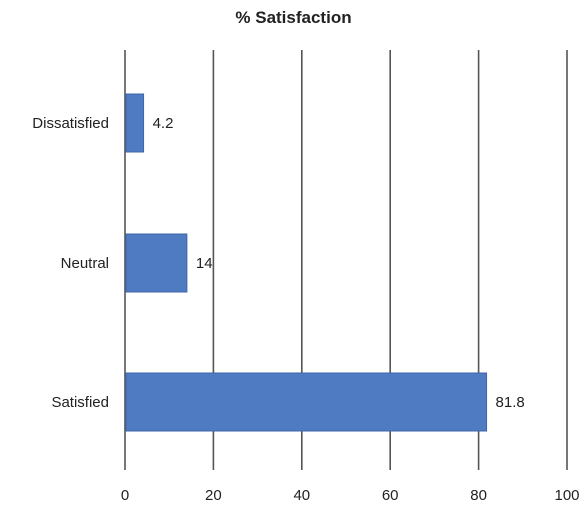 This screenshot has height=506, width=587. I want to click on x-tick-label: 60, so click(390, 495).